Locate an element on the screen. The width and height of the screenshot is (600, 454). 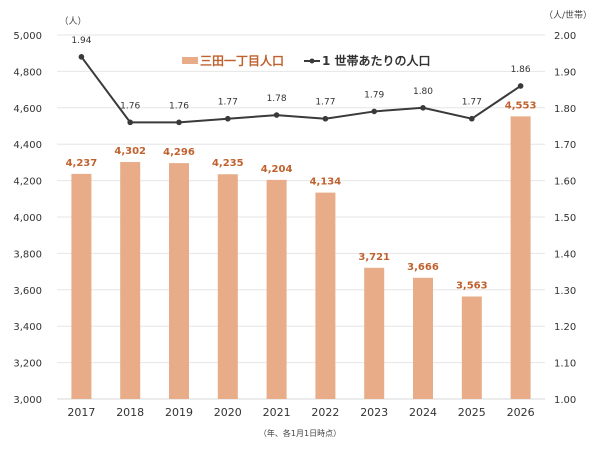
right-tick-label: 1.50 is located at coordinates (565, 218).